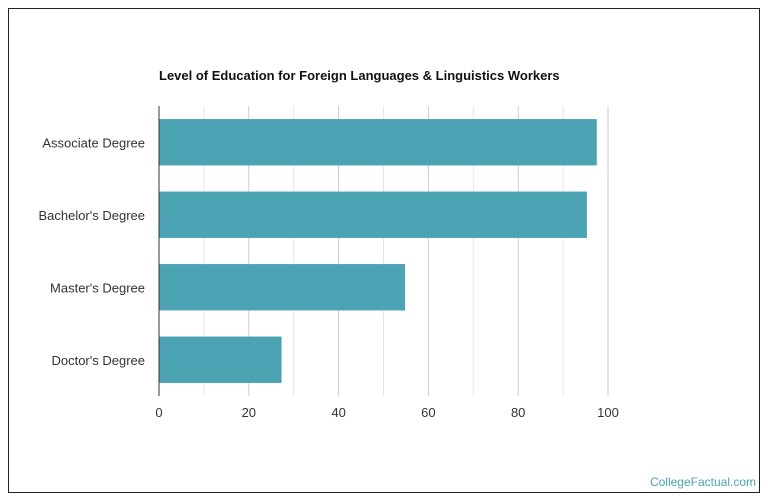 This screenshot has height=503, width=770. I want to click on x-tick-labels: 0 20 40 60 80 100, so click(386, 412).